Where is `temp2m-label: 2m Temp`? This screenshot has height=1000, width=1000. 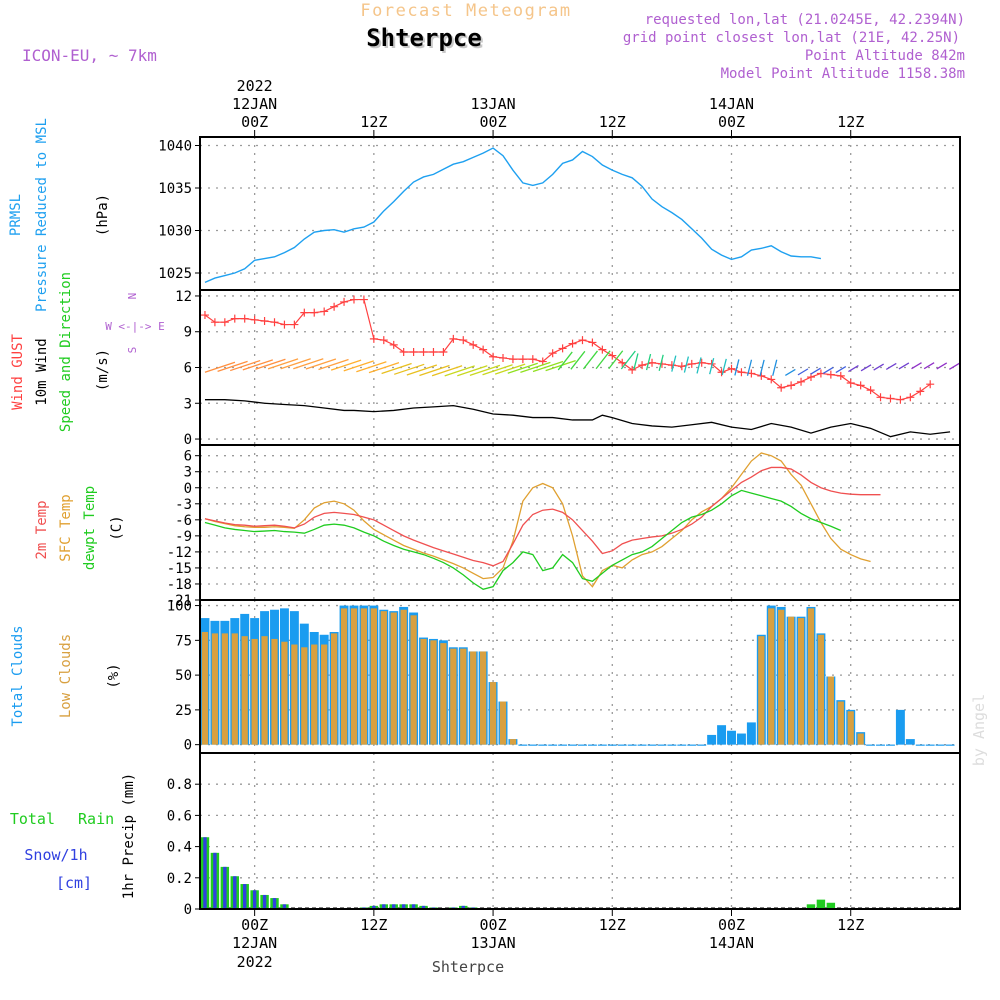
temp2m-label: 2m Temp is located at coordinates (42, 529).